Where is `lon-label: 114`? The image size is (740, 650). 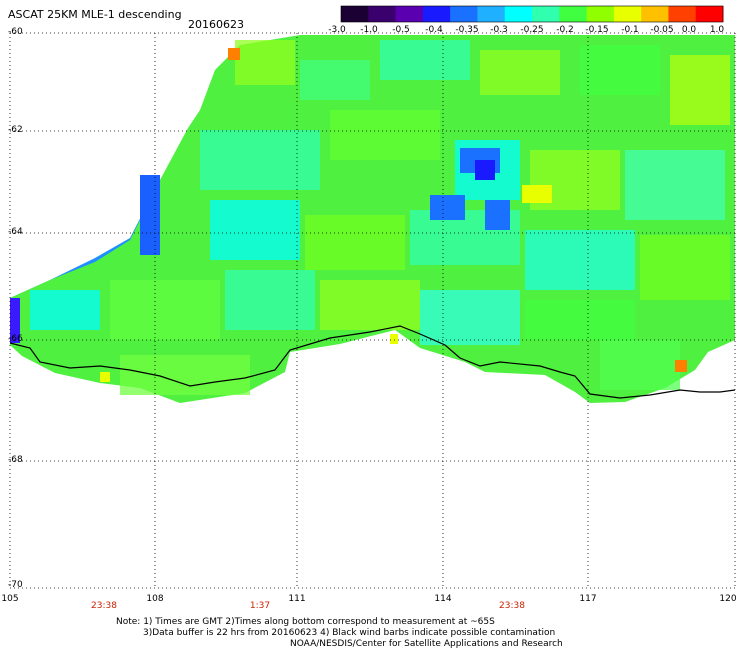
lon-label: 114 is located at coordinates (443, 599).